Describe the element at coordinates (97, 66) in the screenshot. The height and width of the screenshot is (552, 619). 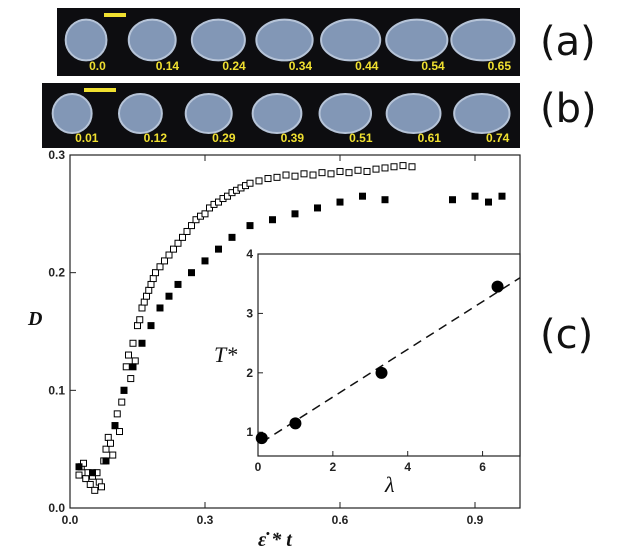
I see `frame-label-a: 0.0` at that location.